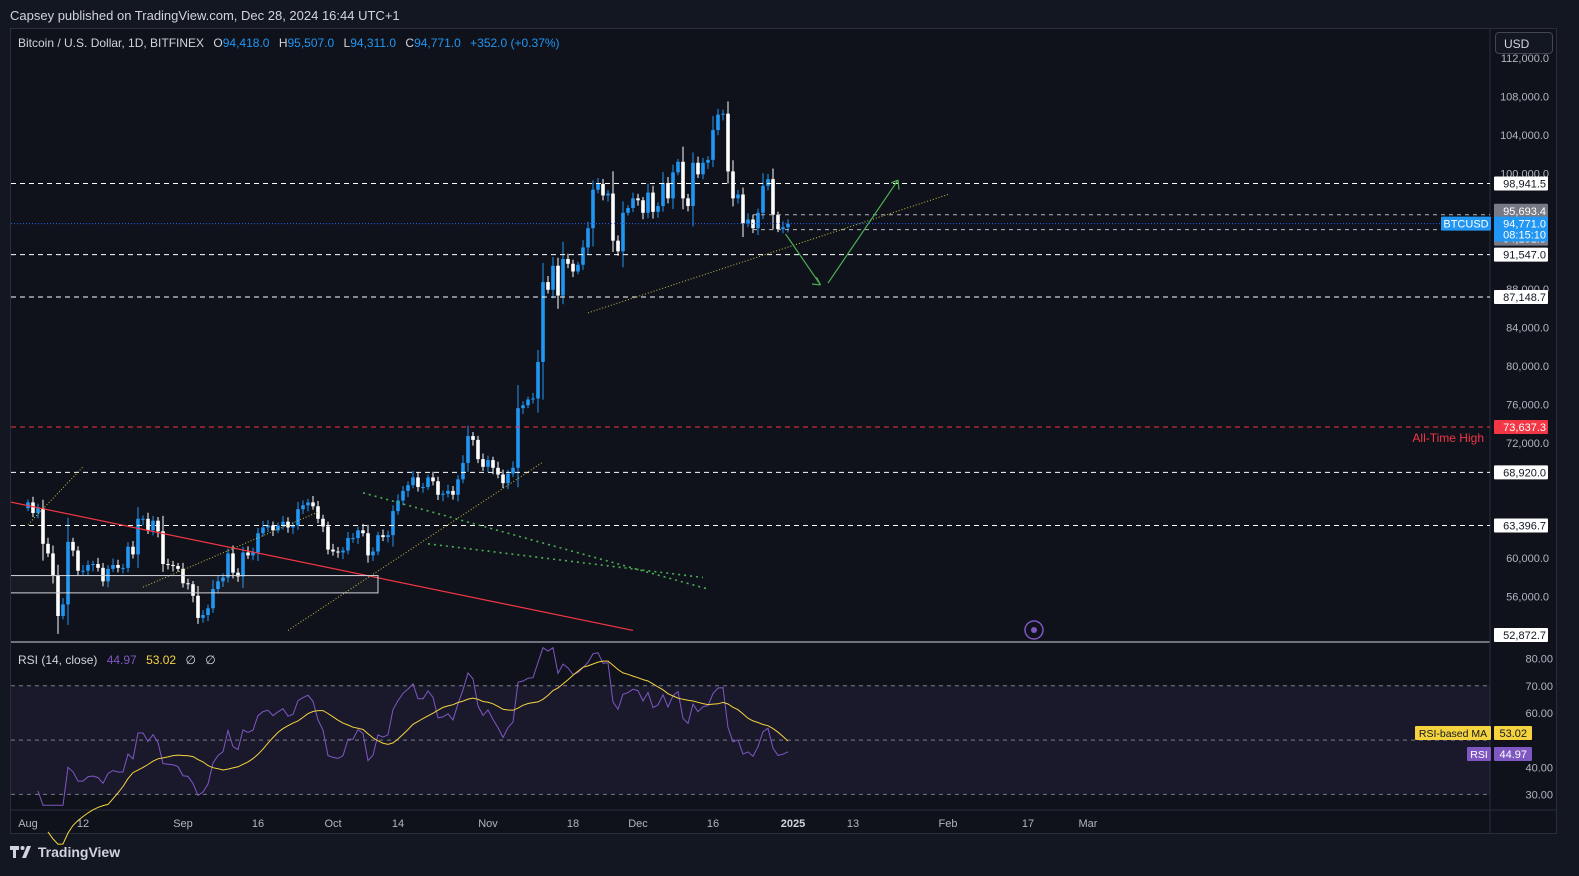  I want to click on brand-name: TradingView, so click(79, 852).